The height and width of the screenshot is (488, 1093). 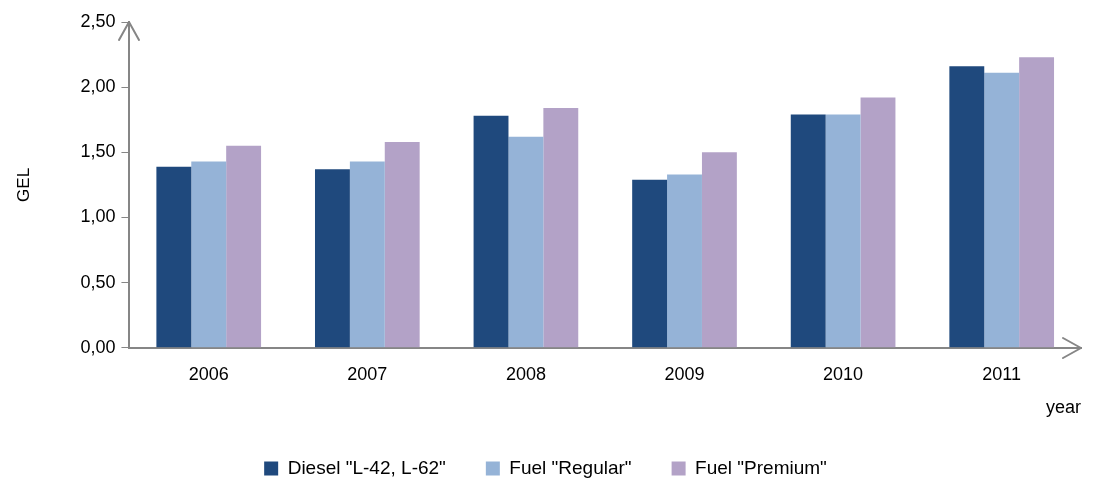 I want to click on legend-label: Diesel "L-42, L-62", so click(x=366, y=467).